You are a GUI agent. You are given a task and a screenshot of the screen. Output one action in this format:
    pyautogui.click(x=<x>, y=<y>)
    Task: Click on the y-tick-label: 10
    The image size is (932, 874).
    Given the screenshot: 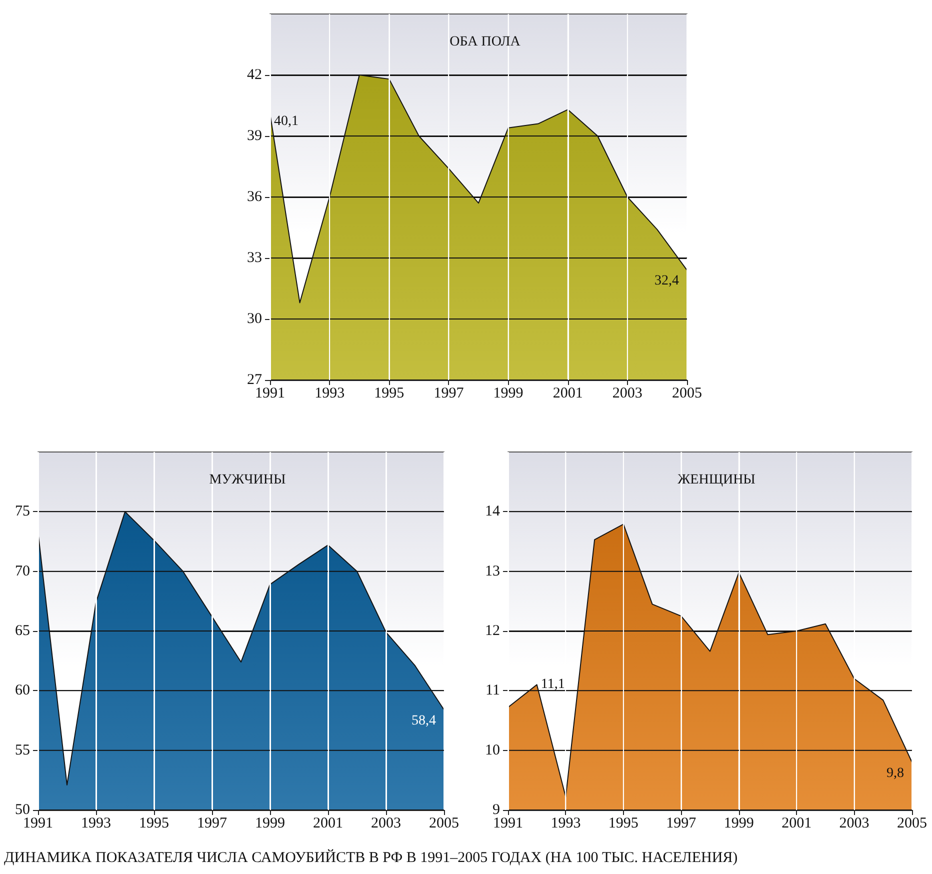 What is the action you would take?
    pyautogui.click(x=492, y=750)
    